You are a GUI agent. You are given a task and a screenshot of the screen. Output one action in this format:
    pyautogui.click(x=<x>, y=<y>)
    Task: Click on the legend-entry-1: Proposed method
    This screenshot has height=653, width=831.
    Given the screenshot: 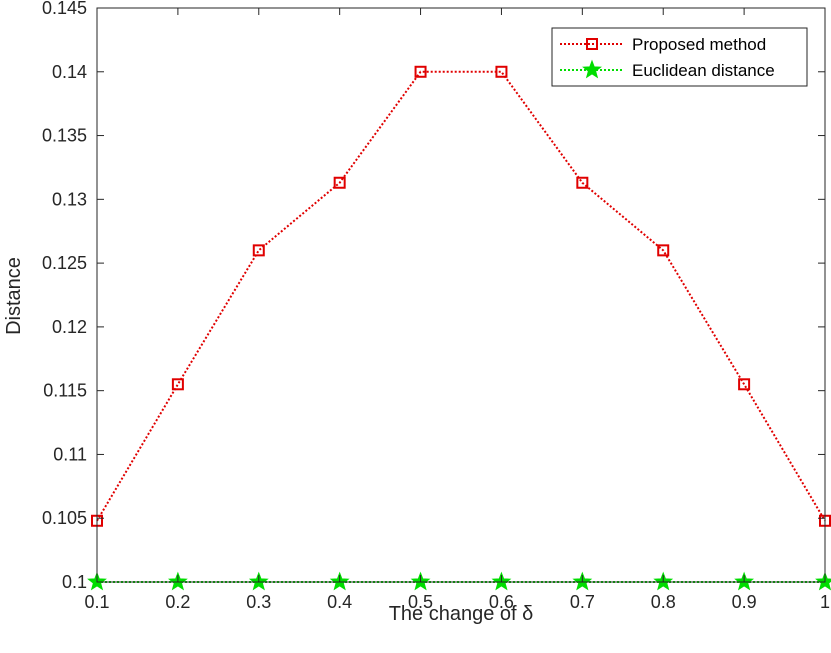 What is the action you would take?
    pyautogui.click(x=663, y=44)
    